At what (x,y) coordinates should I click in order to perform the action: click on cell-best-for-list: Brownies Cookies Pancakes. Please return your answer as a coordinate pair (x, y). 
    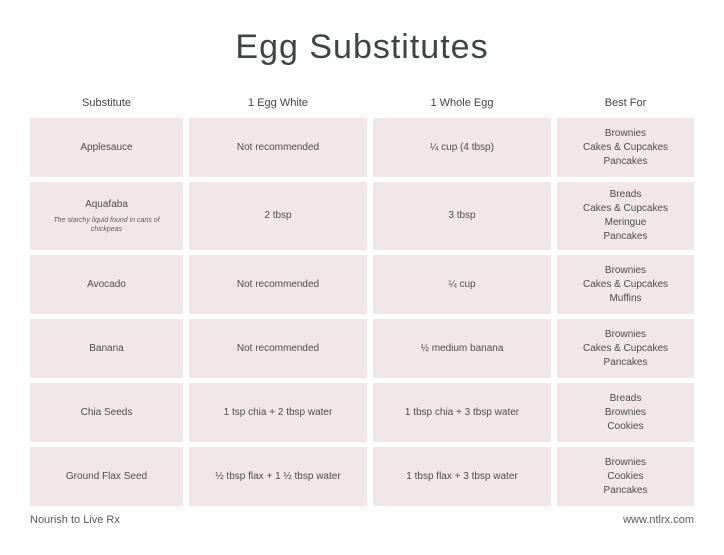
    Looking at the image, I should click on (625, 476).